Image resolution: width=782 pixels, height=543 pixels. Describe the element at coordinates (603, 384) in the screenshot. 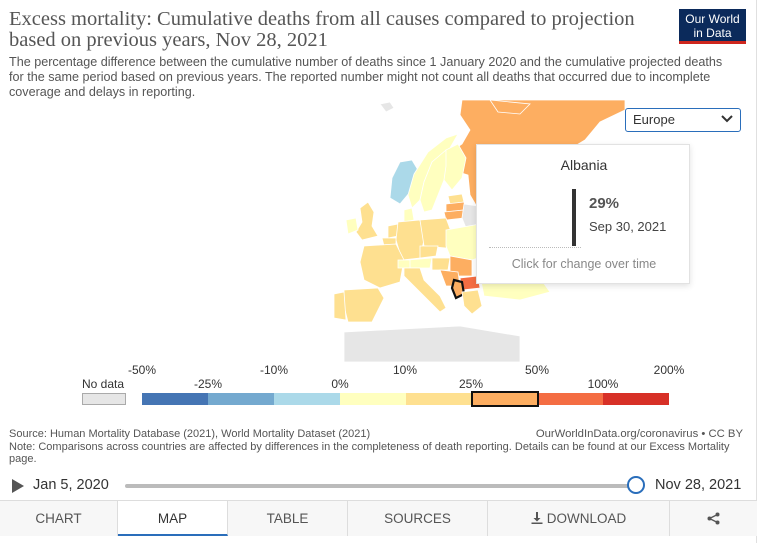

I see `legend-label-bottom: 100%` at that location.